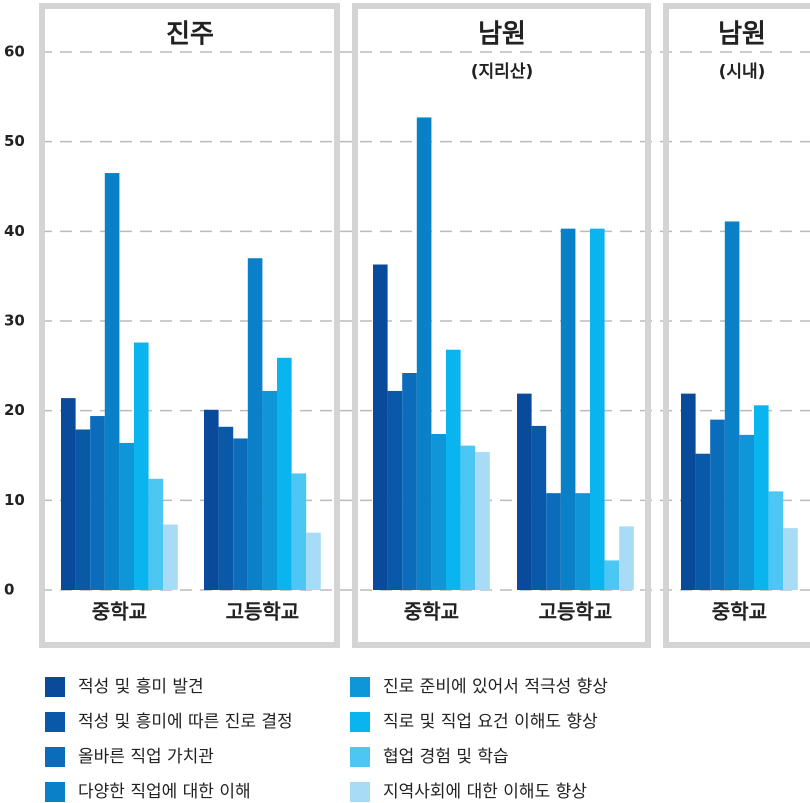 This screenshot has height=803, width=810. Describe the element at coordinates (190, 35) in the screenshot. I see `panel-title: 진주` at that location.